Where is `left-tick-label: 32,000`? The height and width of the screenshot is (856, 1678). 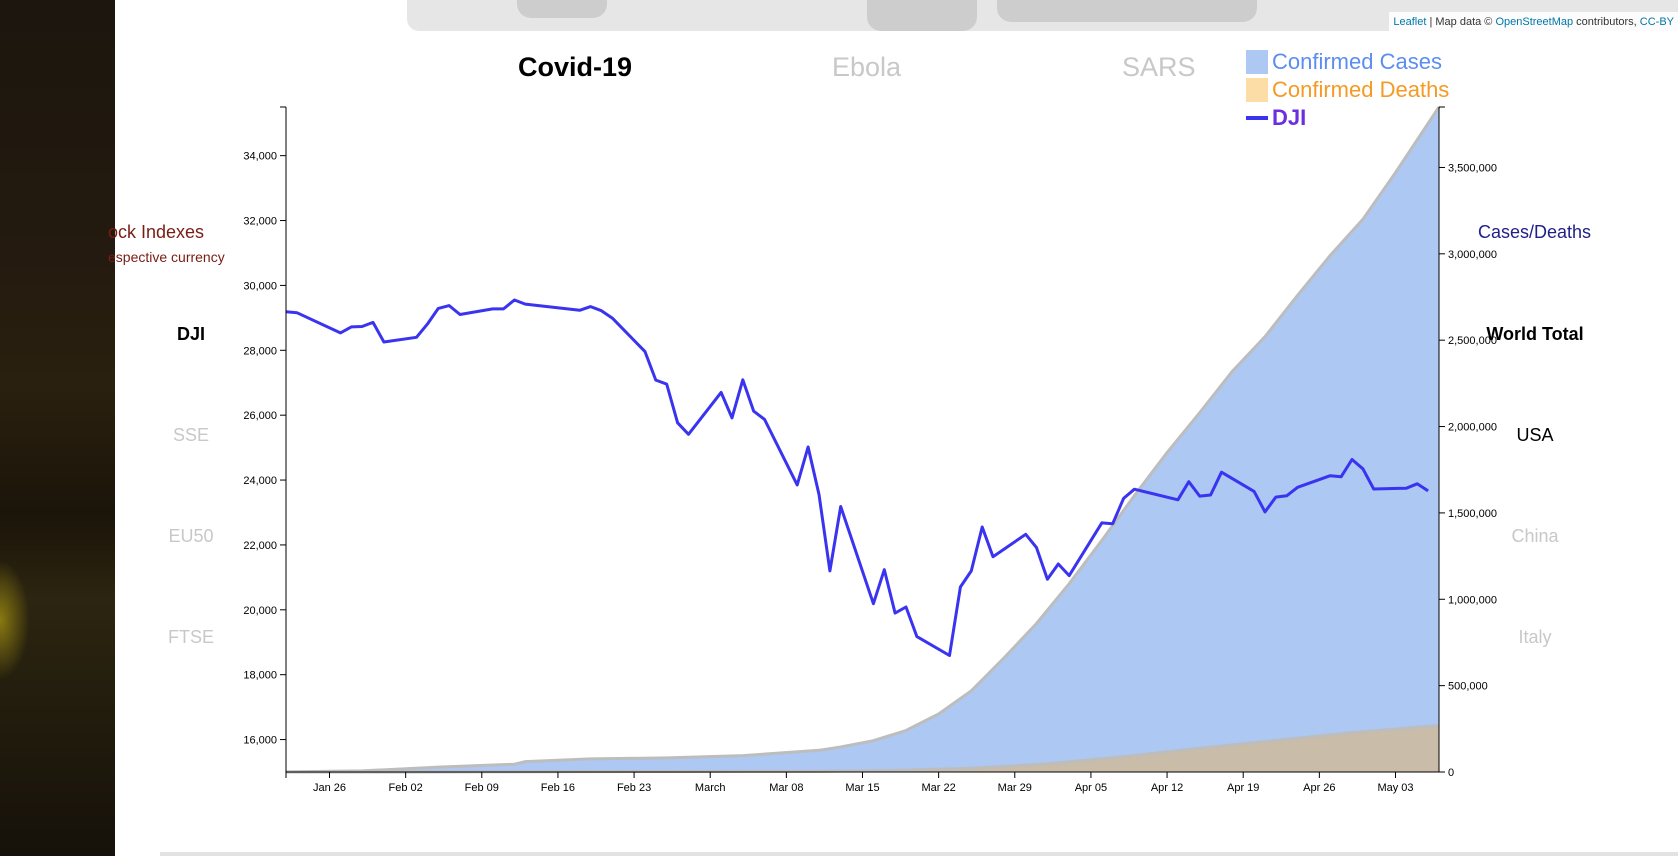 left-tick-label: 32,000 is located at coordinates (260, 222).